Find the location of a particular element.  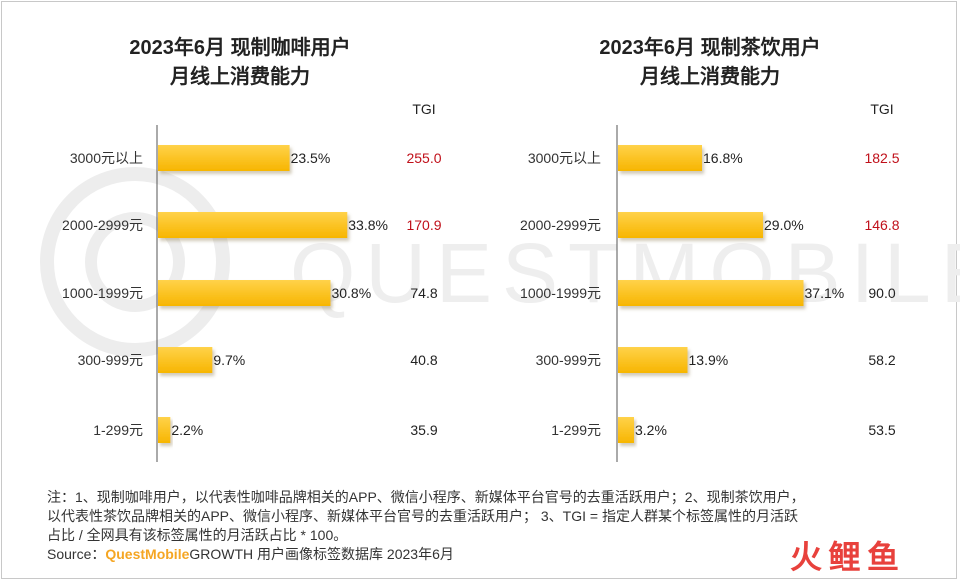

data-label: 2.2% is located at coordinates (187, 430).